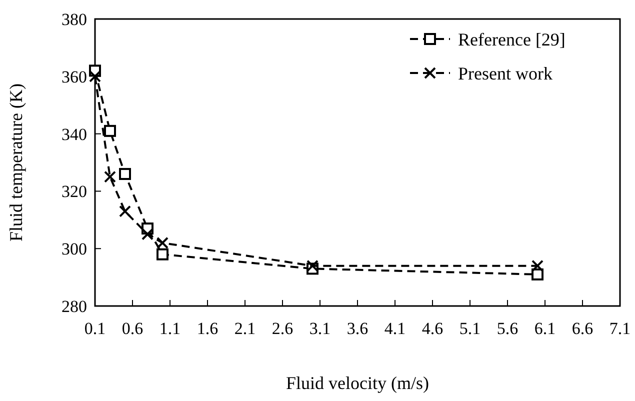 The image size is (635, 401). What do you see at coordinates (395, 328) in the screenshot?
I see `x-tick-label: 4.1` at bounding box center [395, 328].